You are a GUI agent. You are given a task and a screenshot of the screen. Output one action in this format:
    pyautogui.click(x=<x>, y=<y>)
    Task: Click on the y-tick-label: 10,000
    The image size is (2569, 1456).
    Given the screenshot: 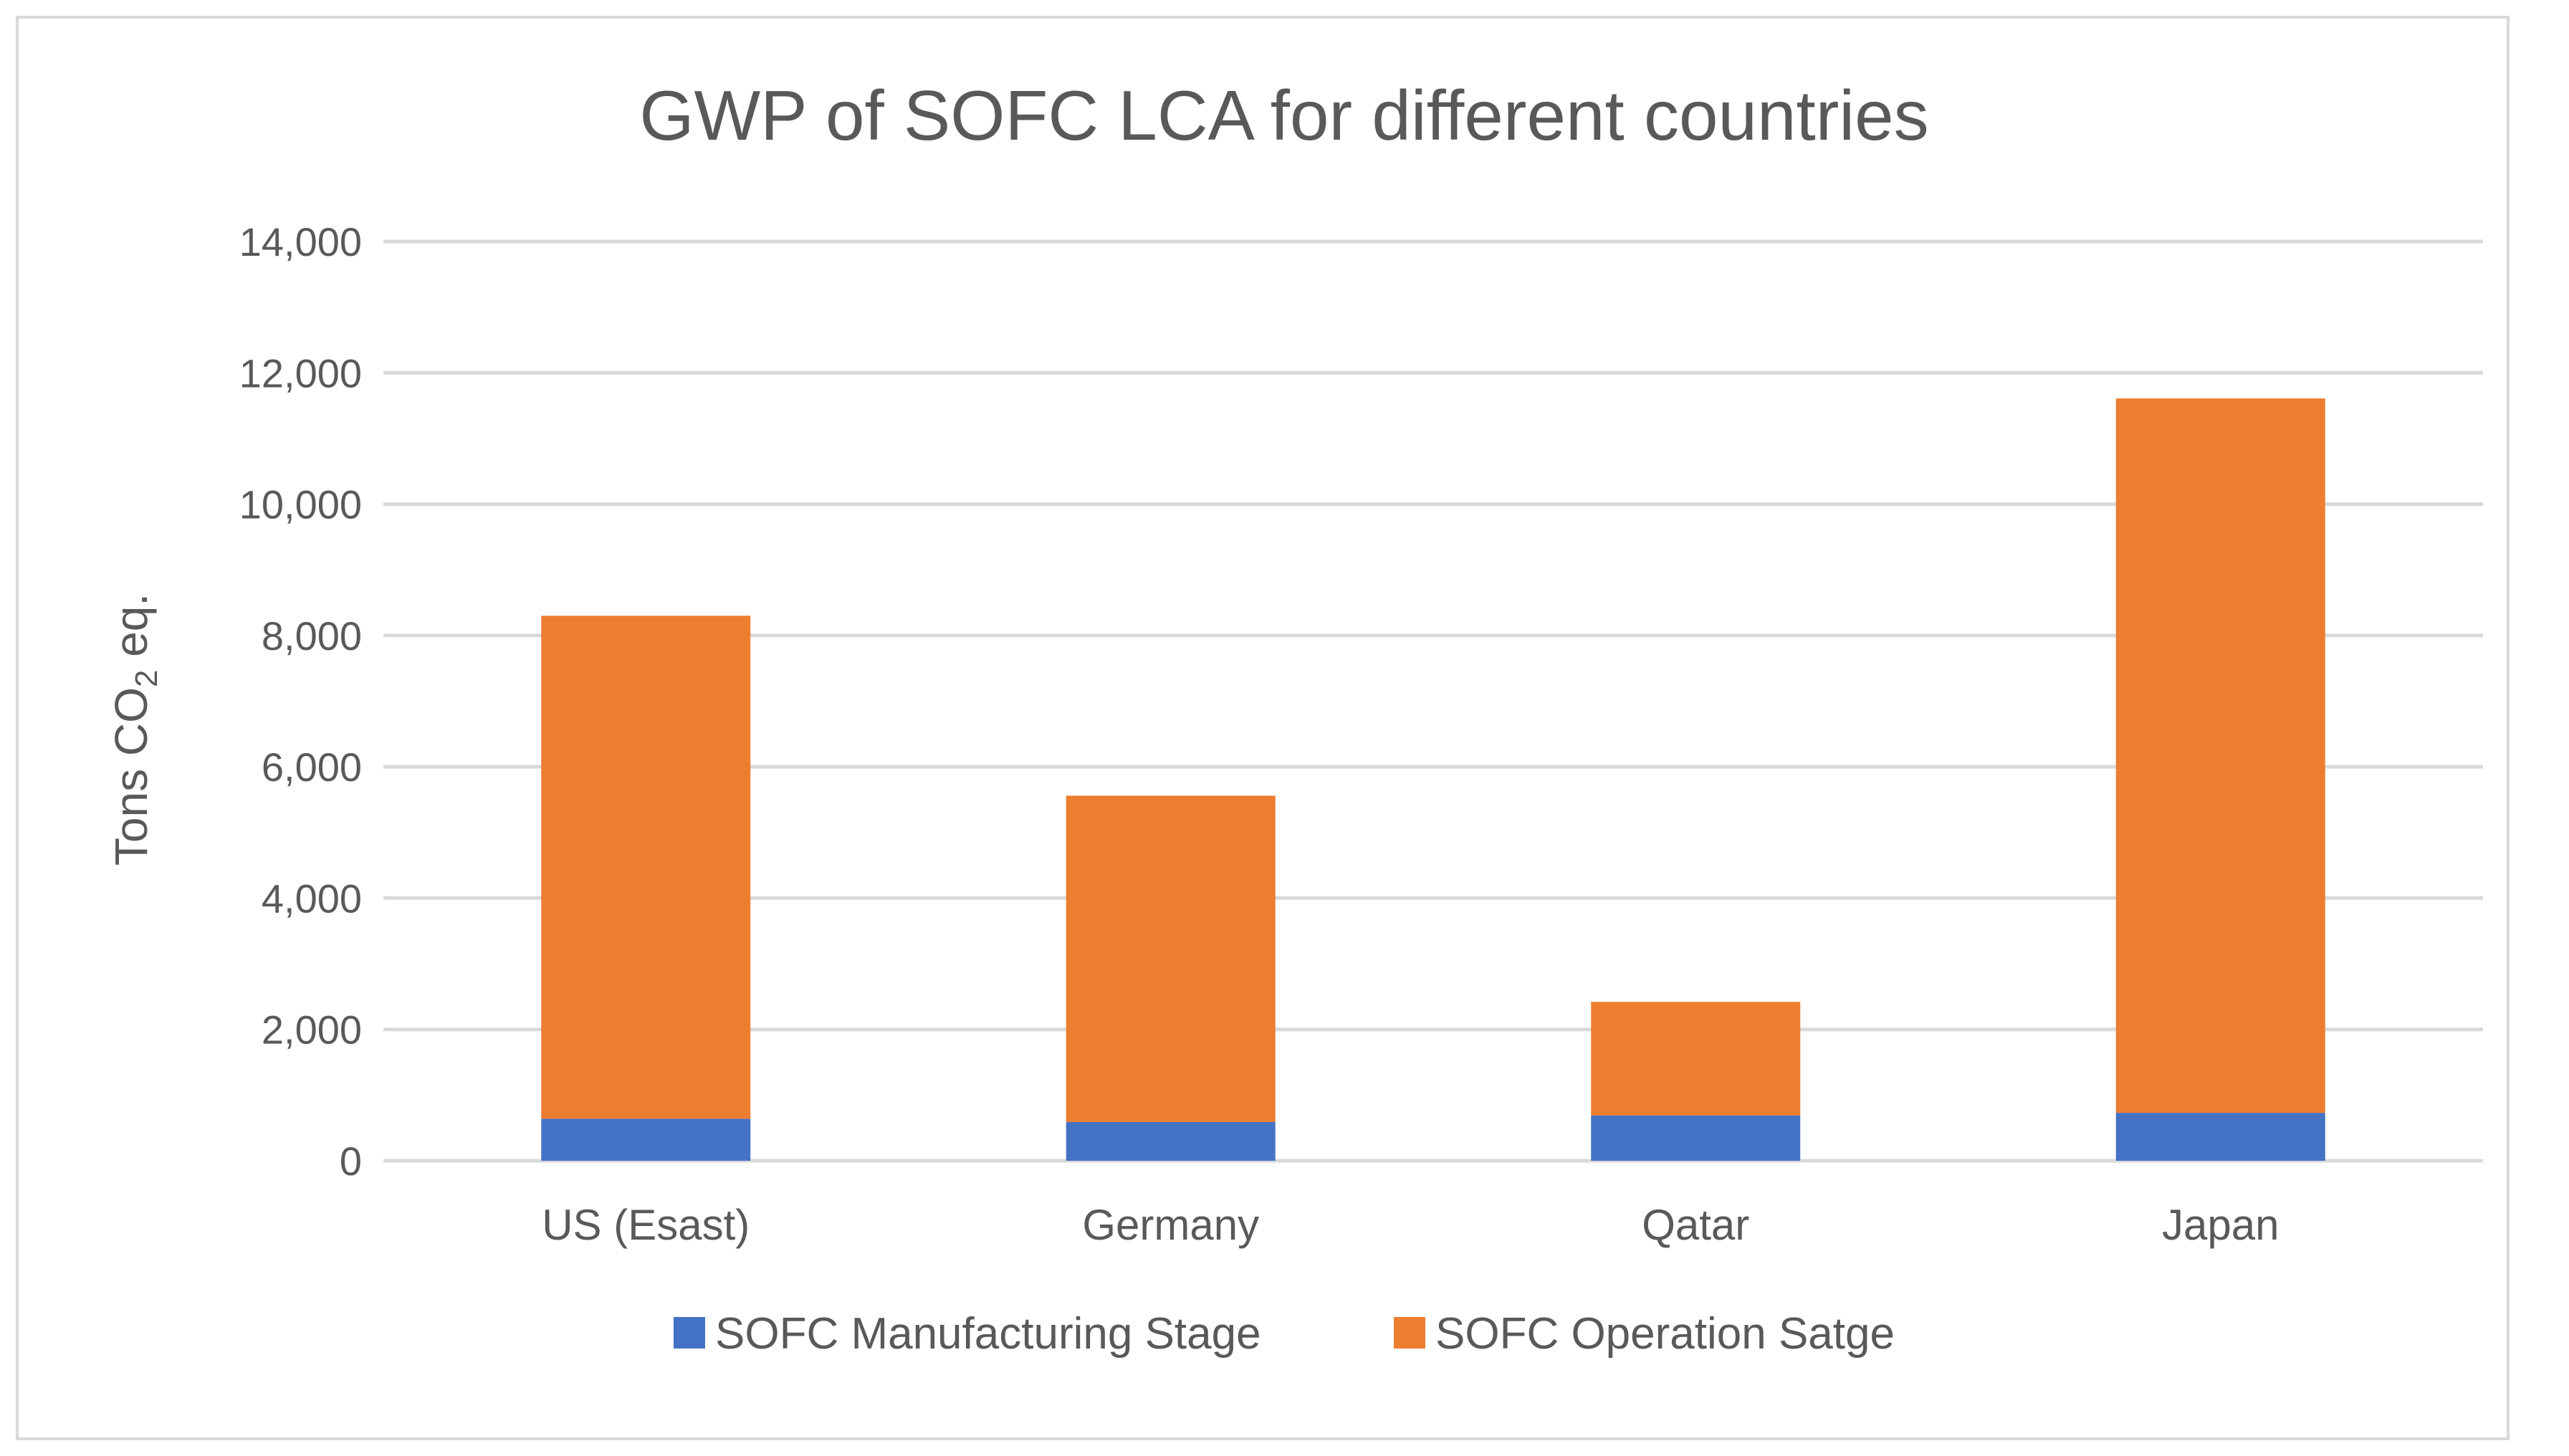 What is the action you would take?
    pyautogui.click(x=300, y=504)
    